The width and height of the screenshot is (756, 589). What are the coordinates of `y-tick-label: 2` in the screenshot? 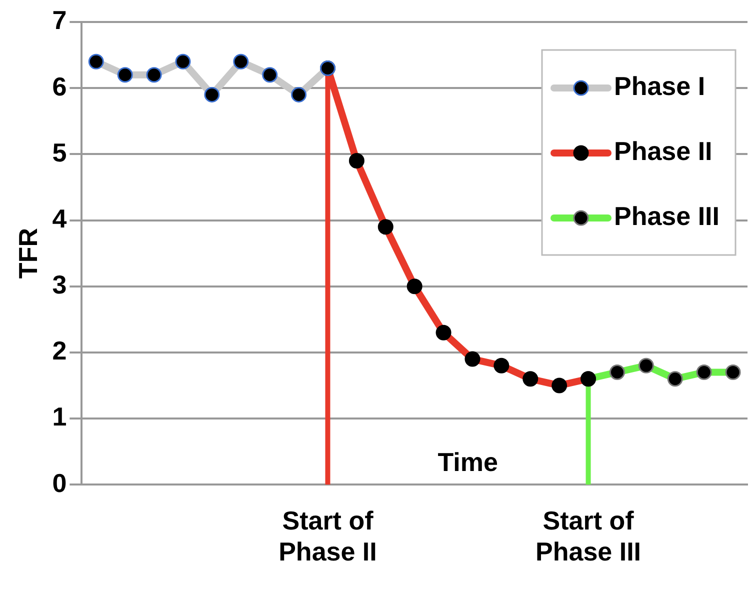 It's located at (59, 351).